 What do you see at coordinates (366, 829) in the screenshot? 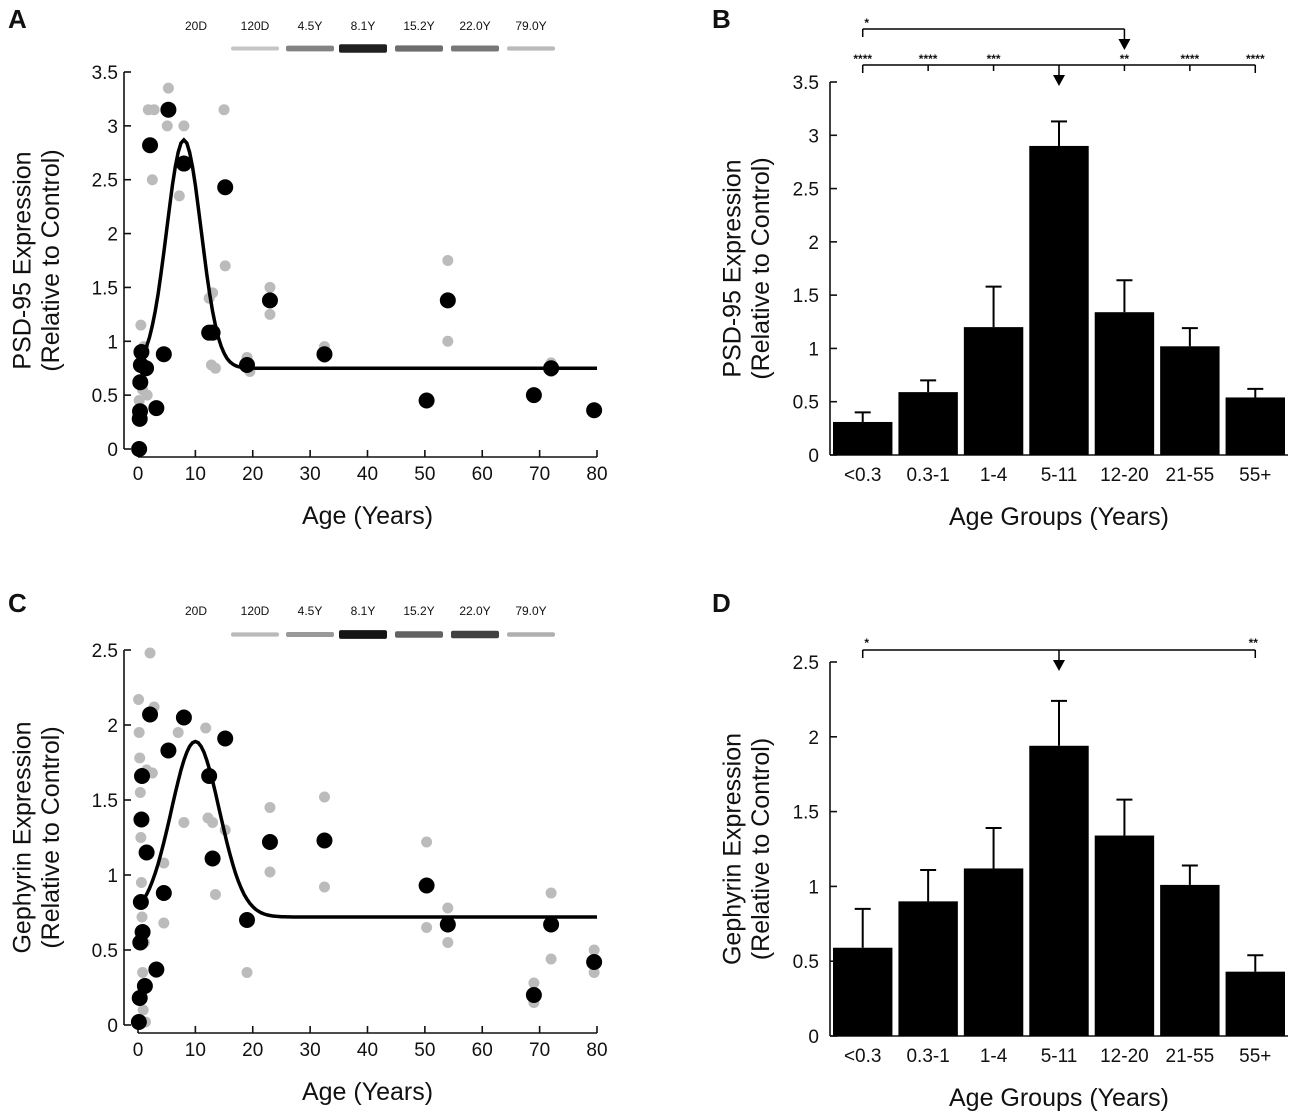
I see `panel-c-fit-curve` at bounding box center [366, 829].